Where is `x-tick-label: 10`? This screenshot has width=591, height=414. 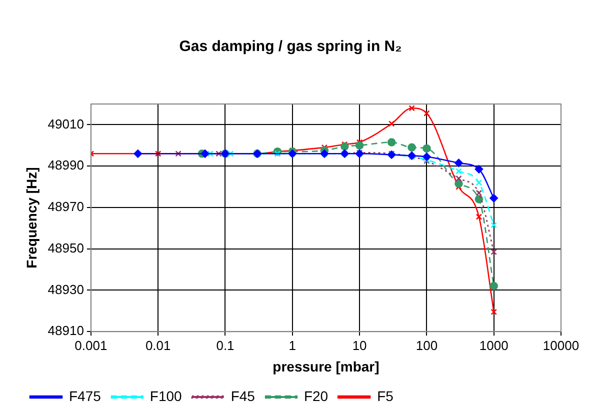
x-tick-label: 10 is located at coordinates (359, 345).